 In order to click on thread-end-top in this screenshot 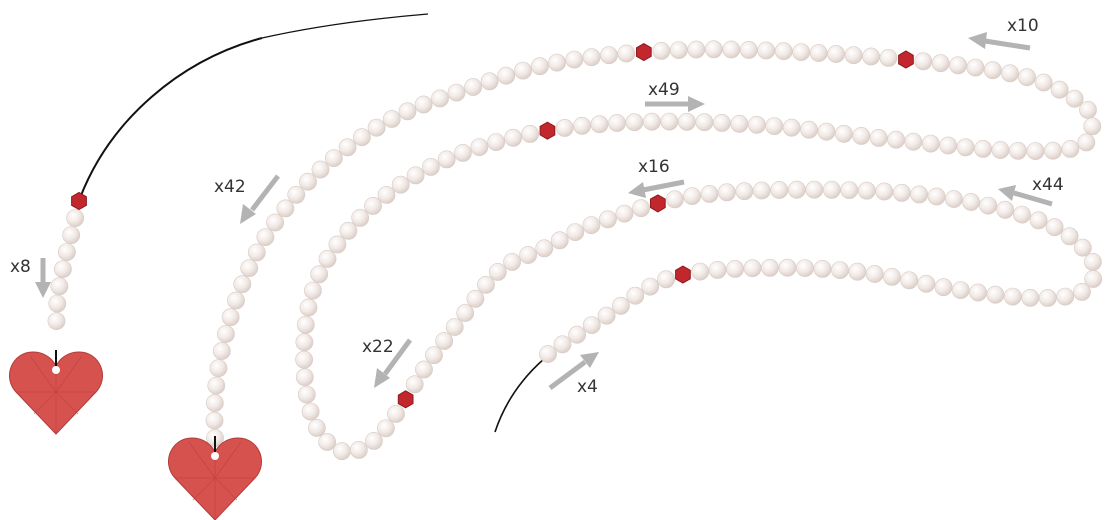, I will do `click(171, 118)`.